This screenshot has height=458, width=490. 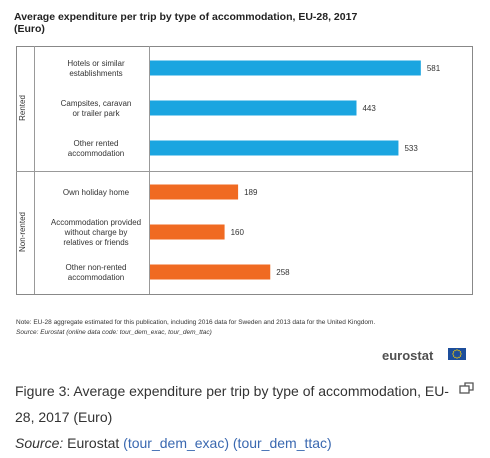 What do you see at coordinates (457, 354) in the screenshot?
I see `eu-flag-icon` at bounding box center [457, 354].